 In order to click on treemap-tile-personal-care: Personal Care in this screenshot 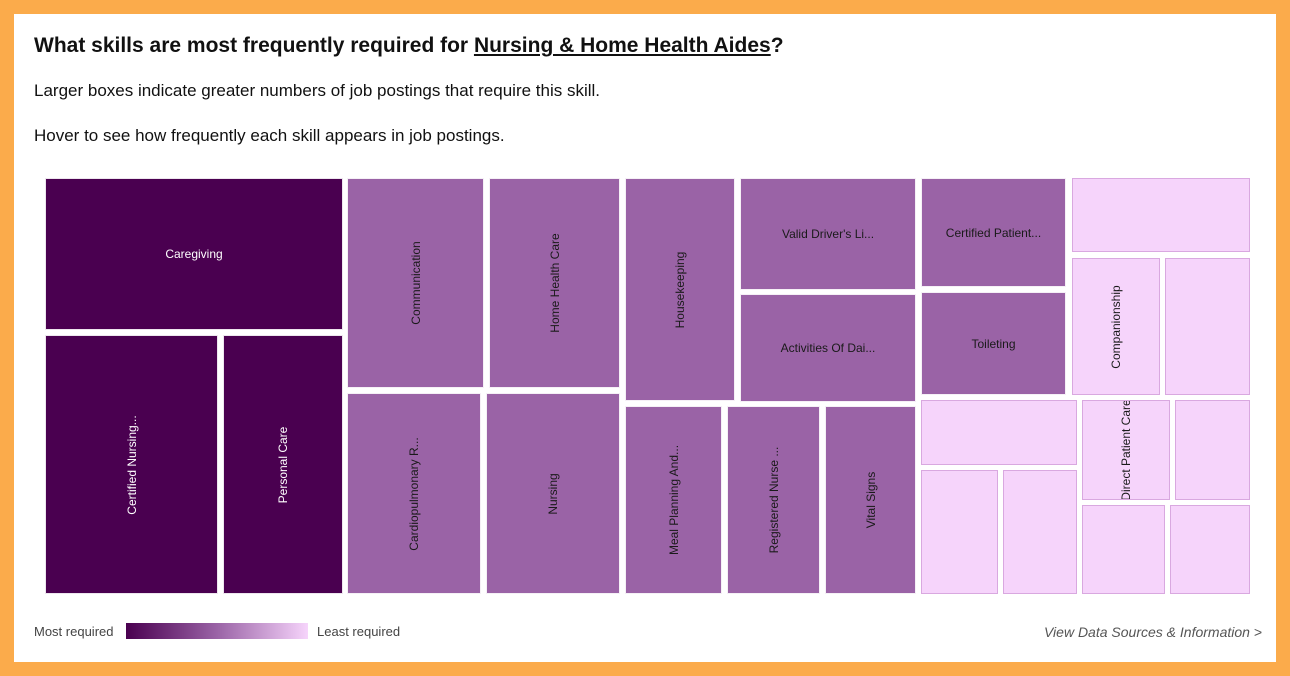, I will do `click(283, 464)`.